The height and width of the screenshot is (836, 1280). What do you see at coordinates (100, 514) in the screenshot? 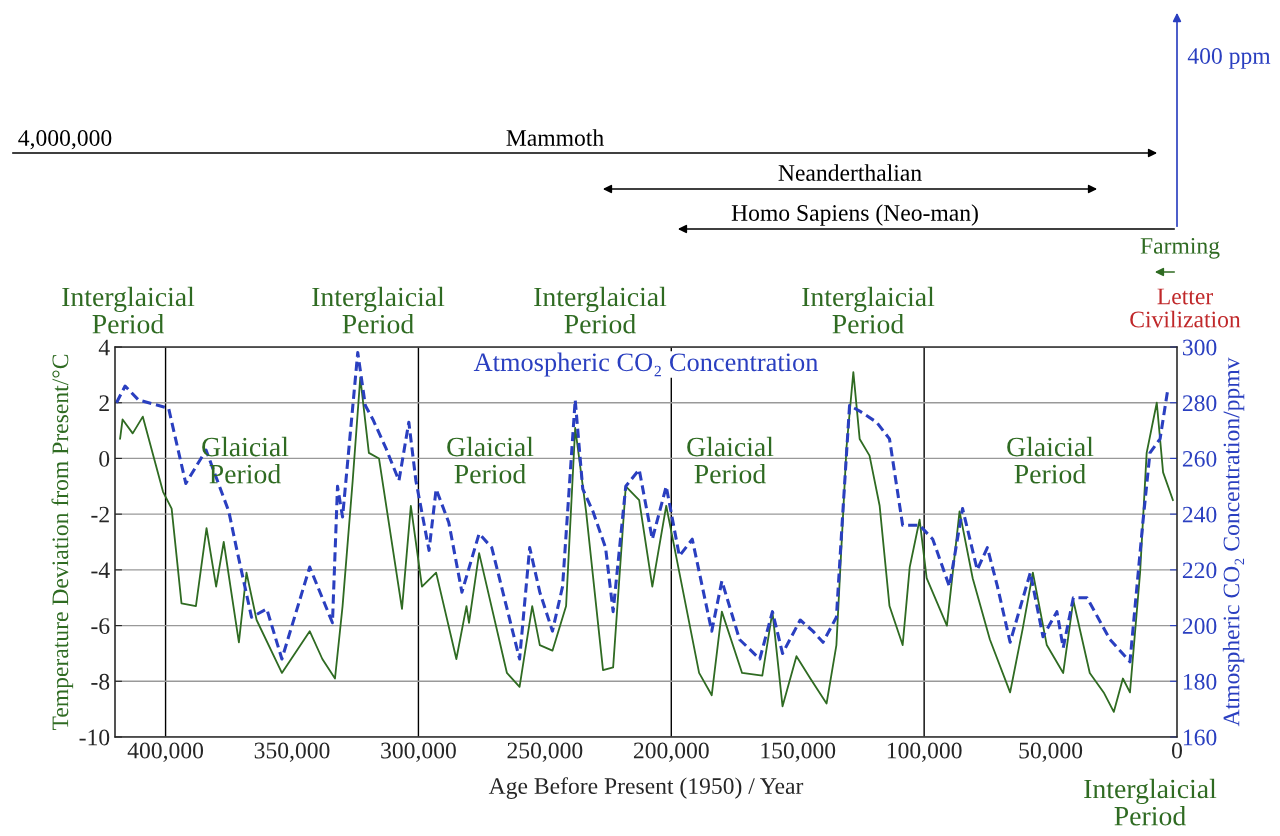
I see `y-tick-label: -2` at bounding box center [100, 514].